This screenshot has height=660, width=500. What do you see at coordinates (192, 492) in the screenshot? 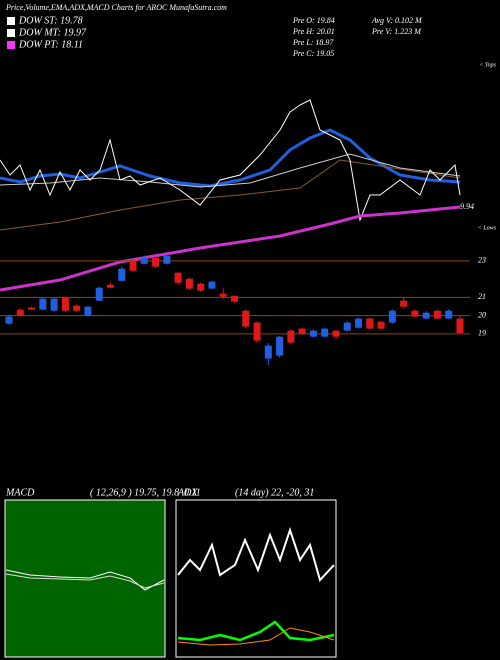
I see `adx-value: 0.11` at bounding box center [192, 492].